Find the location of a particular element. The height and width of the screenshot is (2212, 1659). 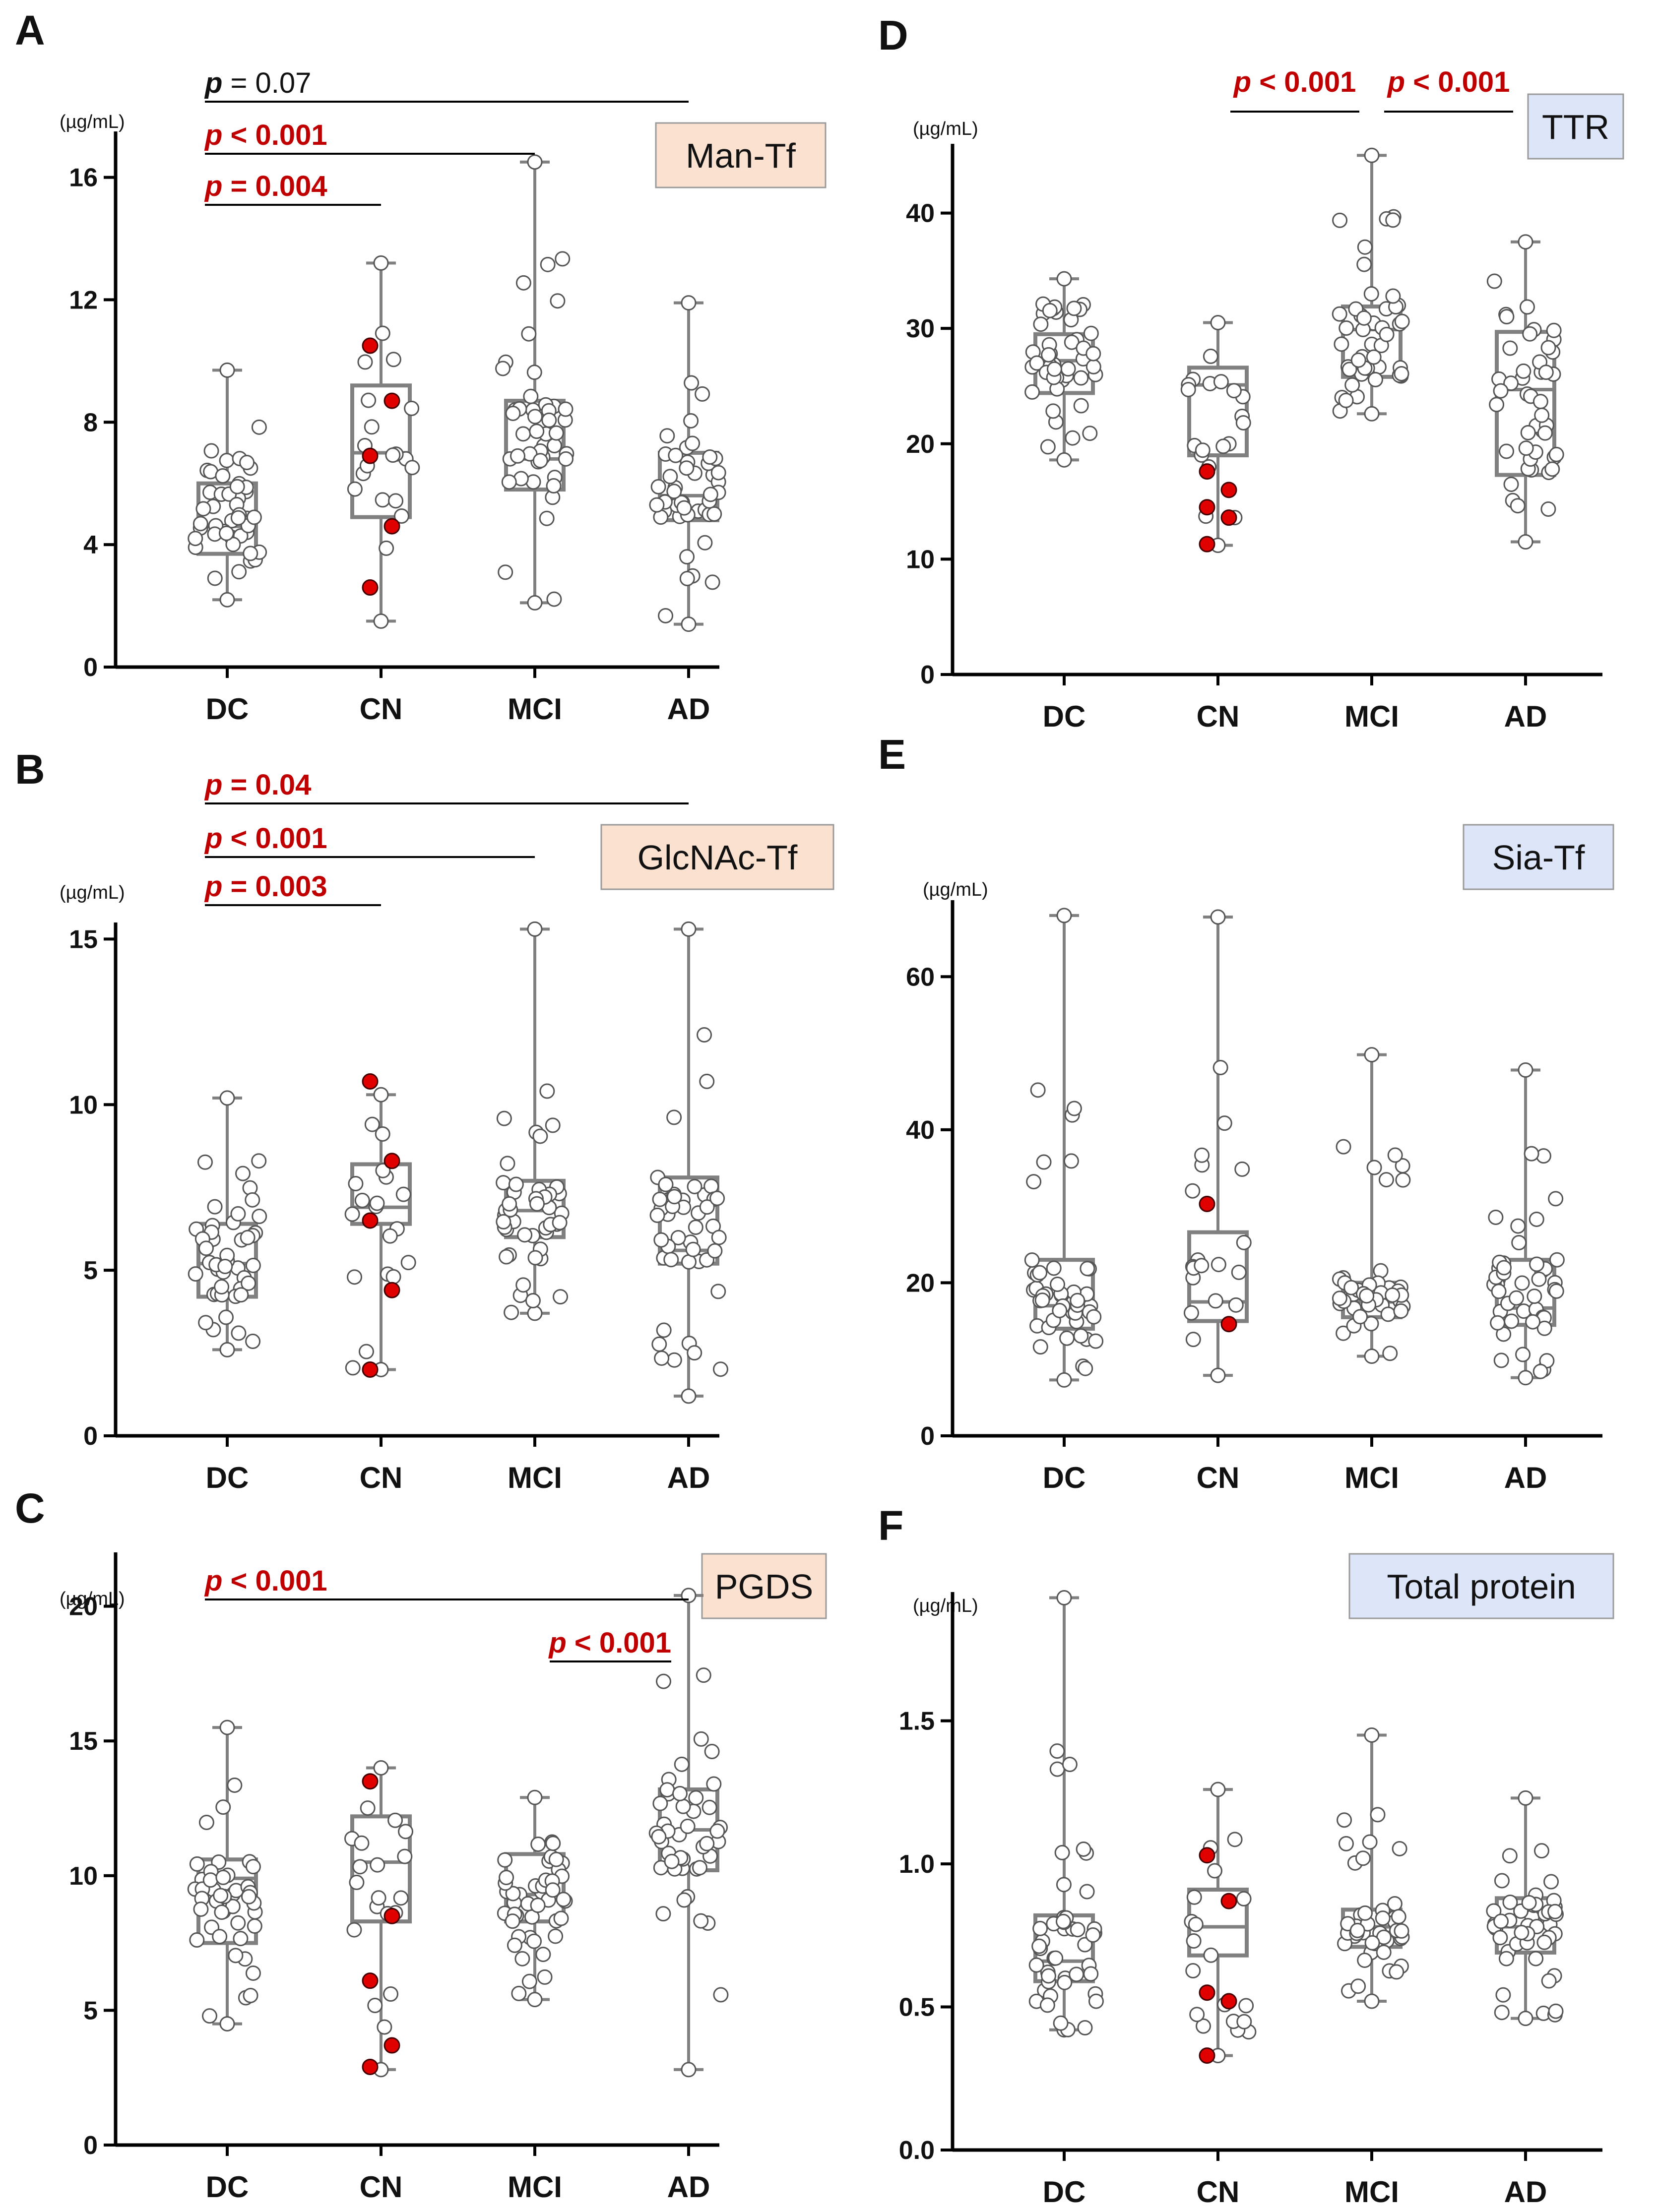

y-tick-label: 60 is located at coordinates (920, 977).